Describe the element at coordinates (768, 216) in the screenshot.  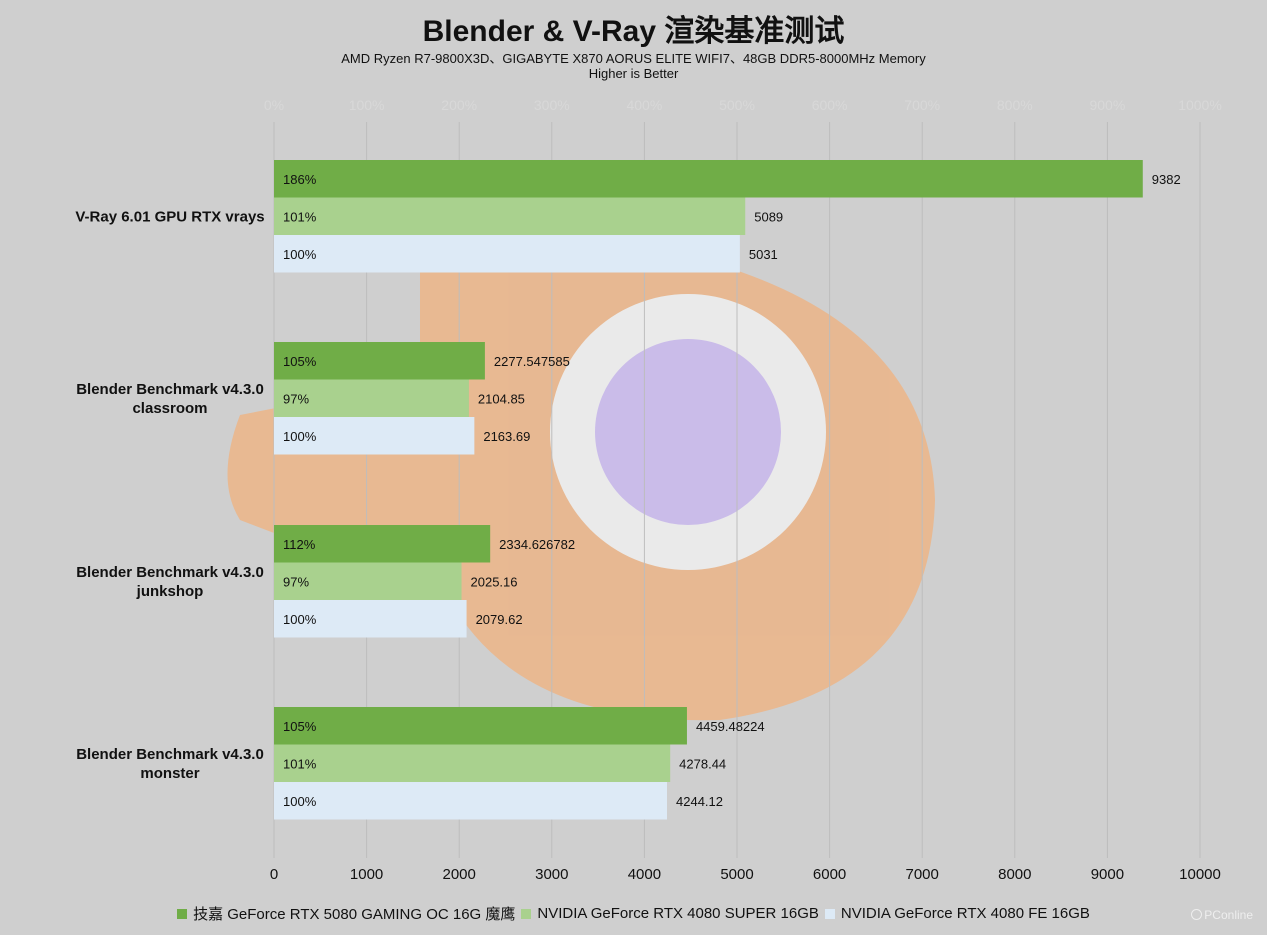
I see `bar-value-label: 5089` at that location.